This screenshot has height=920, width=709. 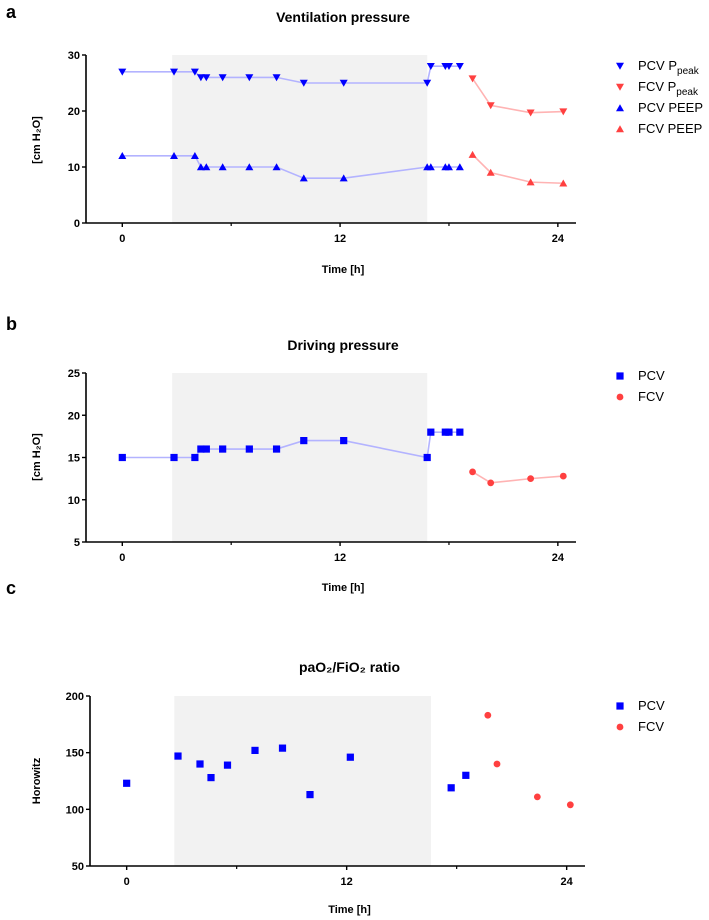 What do you see at coordinates (74, 416) in the screenshot?
I see `y-tick-label: 20` at bounding box center [74, 416].